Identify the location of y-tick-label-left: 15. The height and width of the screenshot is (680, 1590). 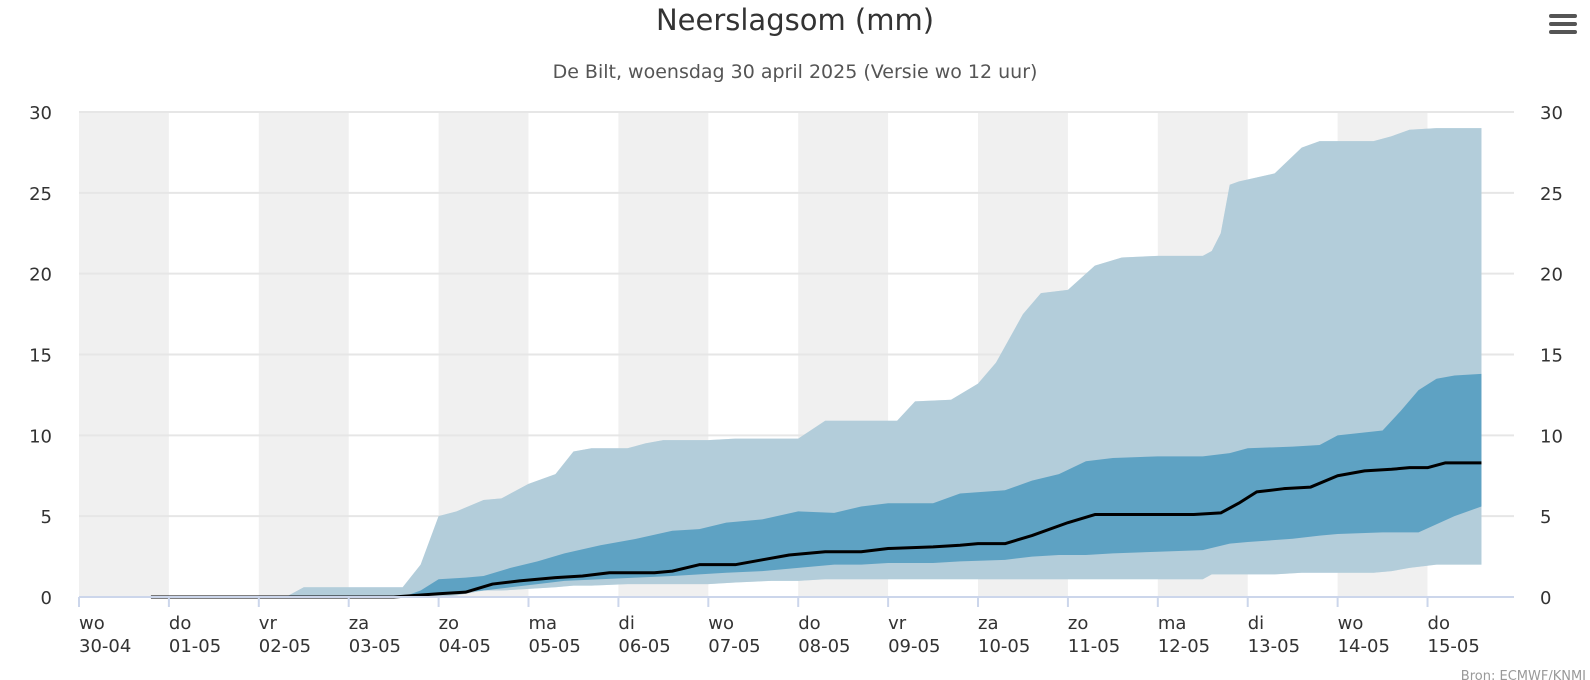
(40, 356).